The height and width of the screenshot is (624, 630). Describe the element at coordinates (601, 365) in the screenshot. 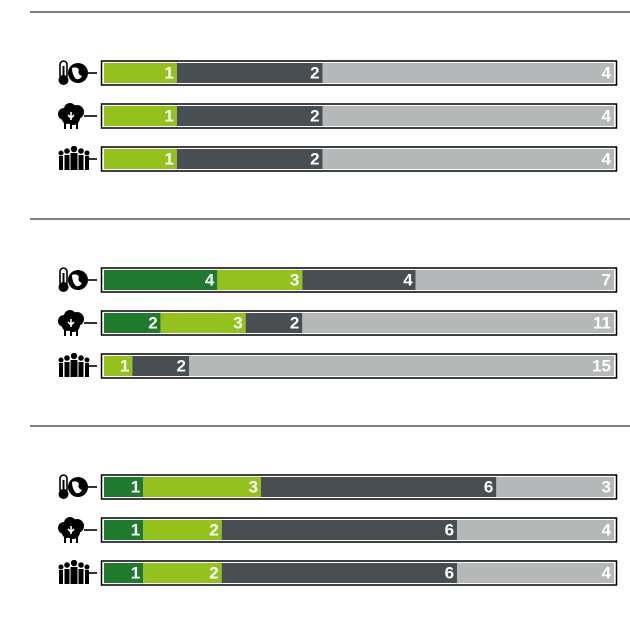

I see `segment-label: 15` at that location.